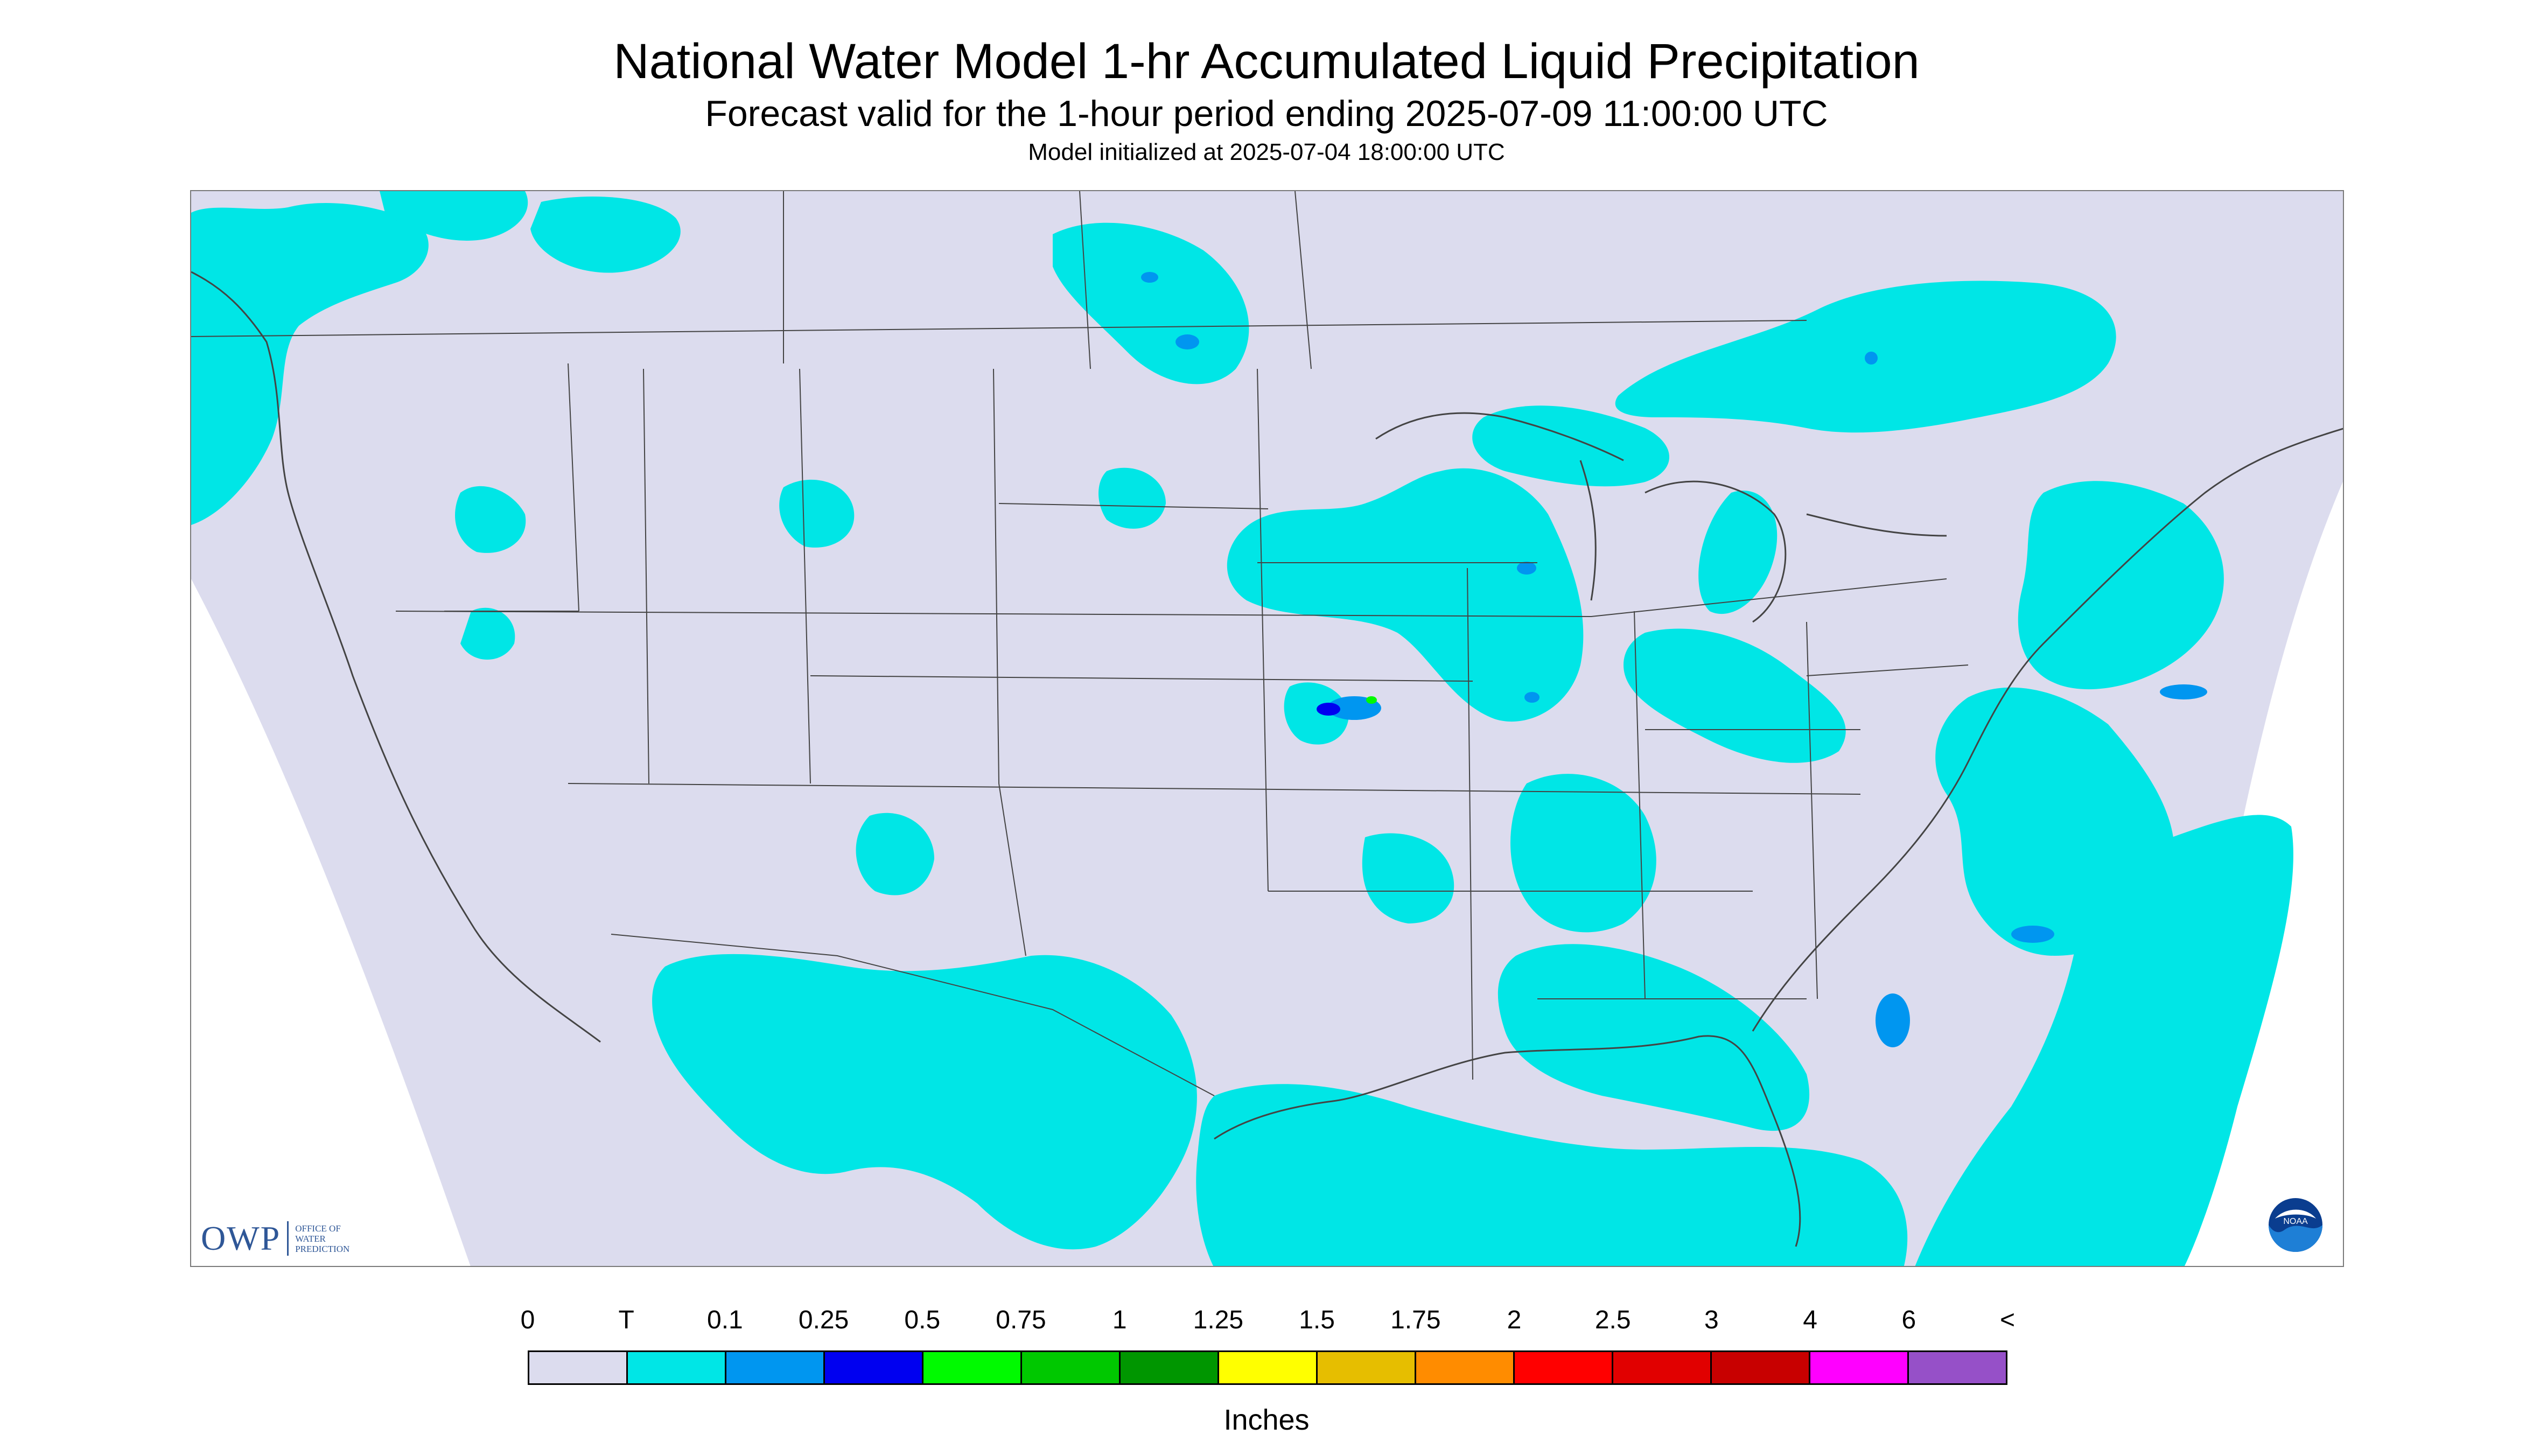 This screenshot has width=2533, height=1456. Describe the element at coordinates (725, 1320) in the screenshot. I see `colorbar-tick-label: 0.1` at that location.